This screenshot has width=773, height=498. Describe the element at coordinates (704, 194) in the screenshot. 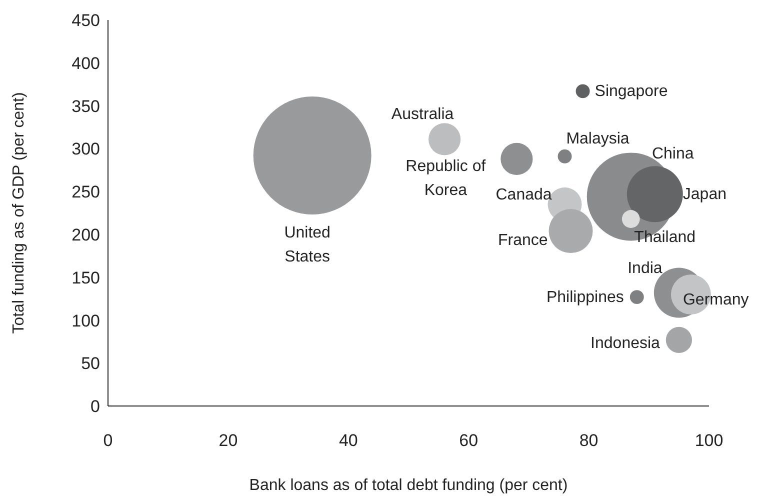

I see `series-label: Japan` at that location.